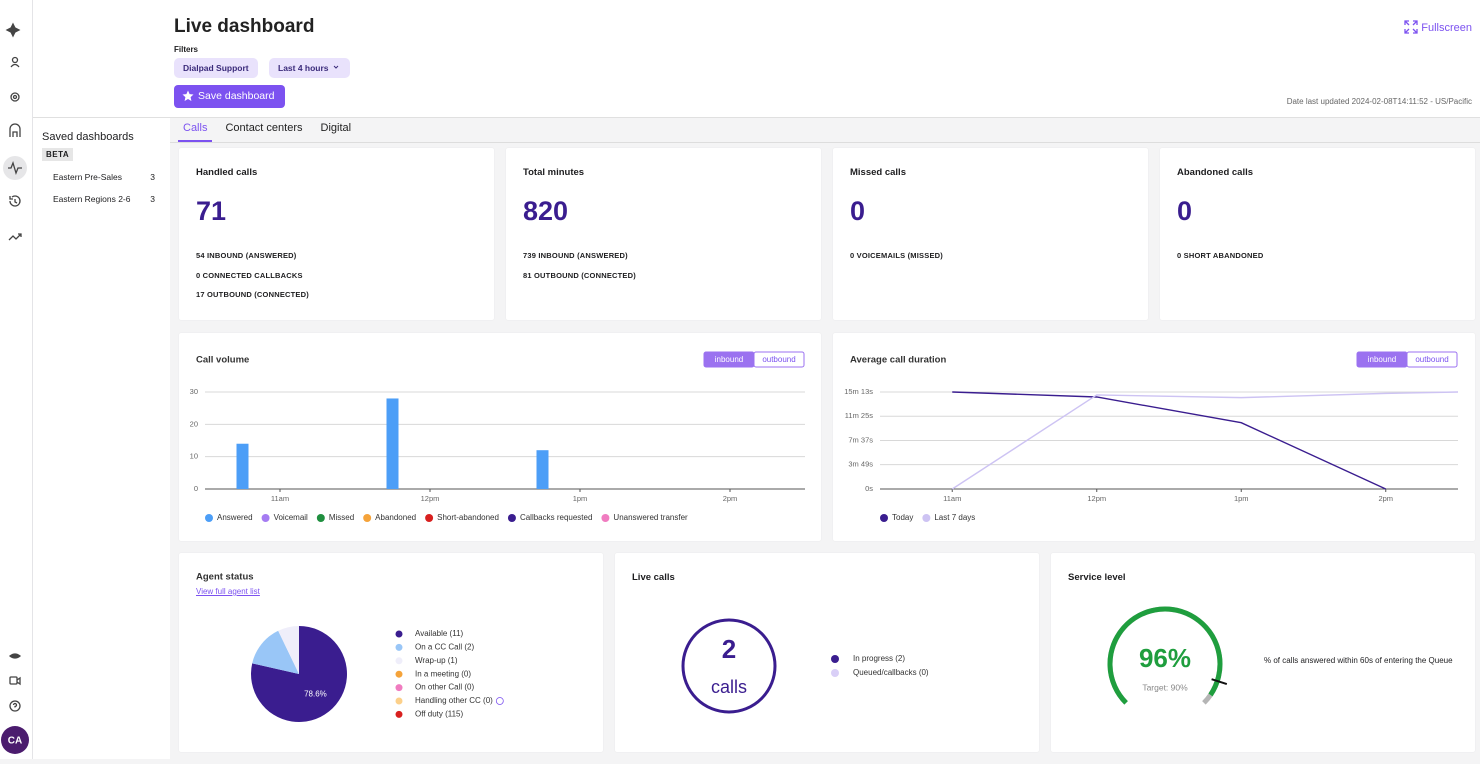  What do you see at coordinates (729, 687) in the screenshot?
I see `calls-unit: calls` at bounding box center [729, 687].